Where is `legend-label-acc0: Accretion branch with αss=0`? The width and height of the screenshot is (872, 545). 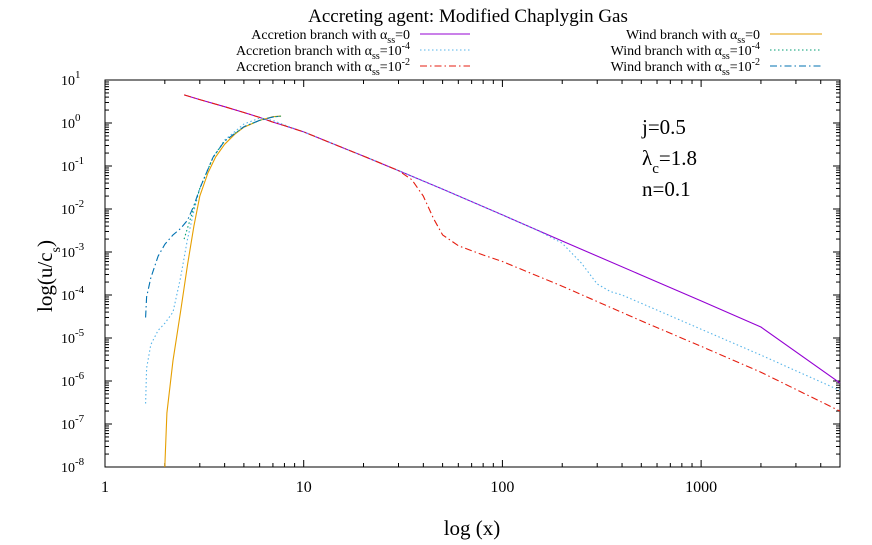 legend-label-acc0: Accretion branch with αss=0 is located at coordinates (330, 37).